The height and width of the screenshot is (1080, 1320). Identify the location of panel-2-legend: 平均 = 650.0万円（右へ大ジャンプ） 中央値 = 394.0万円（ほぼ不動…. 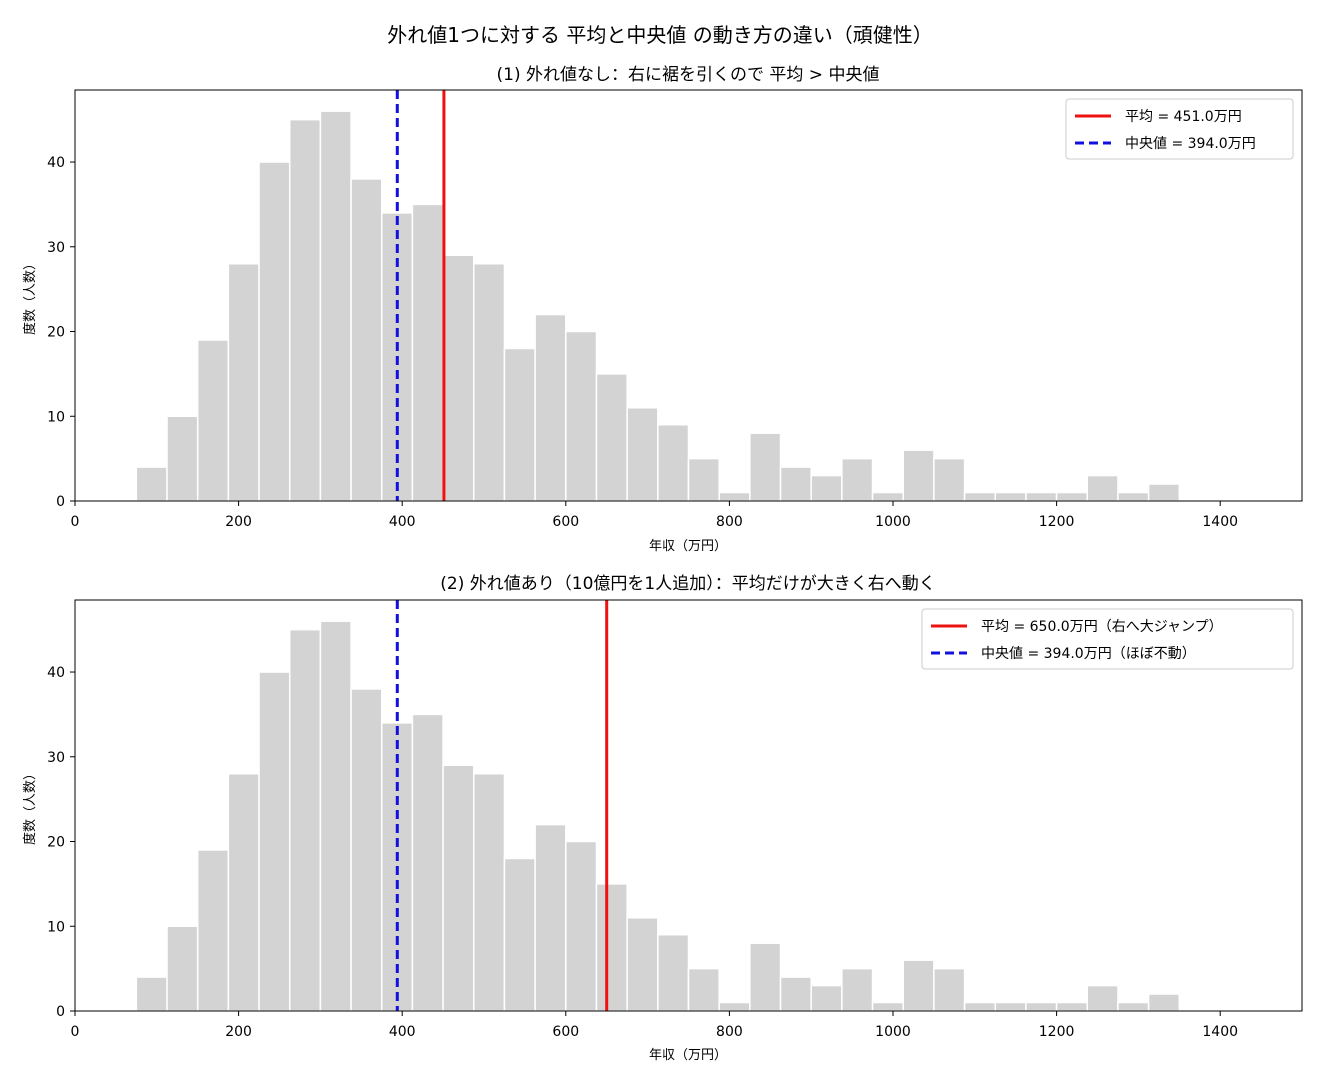
(1107, 639).